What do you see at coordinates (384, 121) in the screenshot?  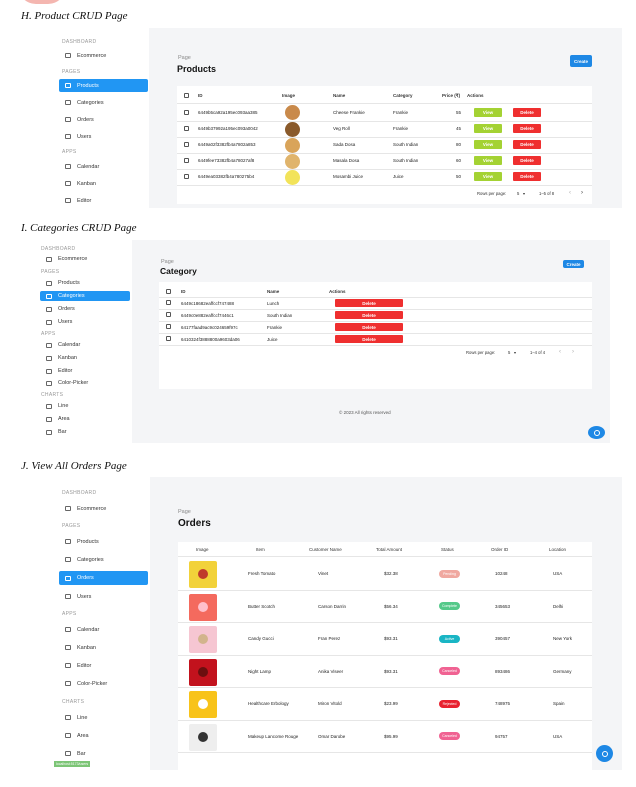 I see `divider` at bounding box center [384, 121].